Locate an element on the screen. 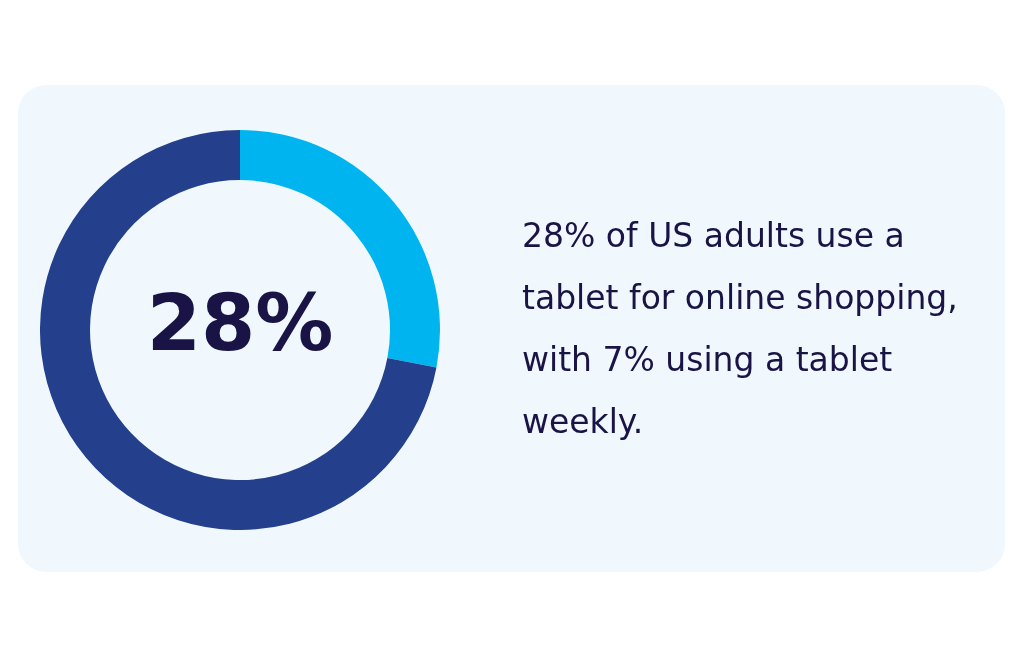  data-label: 28% is located at coordinates (240, 323).